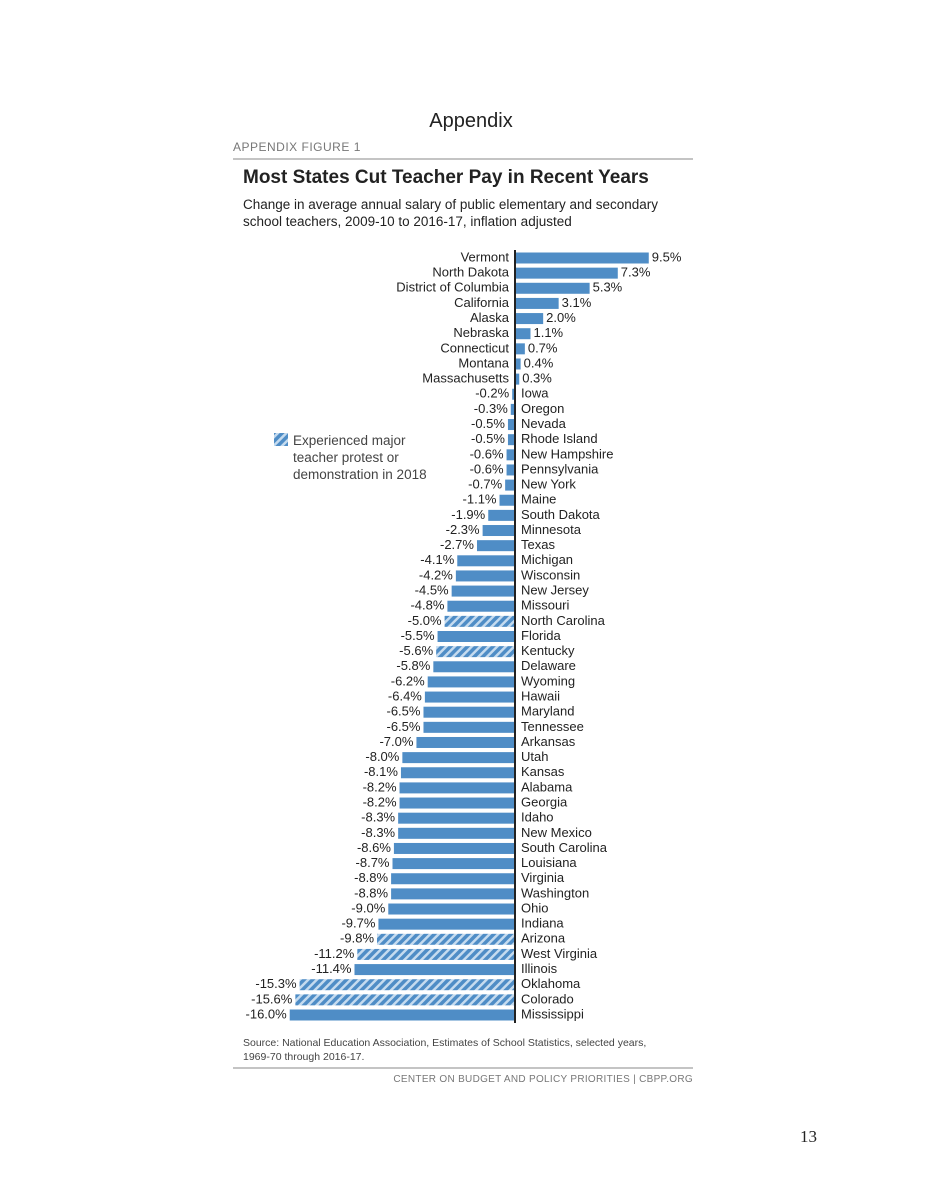  Describe the element at coordinates (378, 832) in the screenshot. I see `value-label: -8.3%` at that location.